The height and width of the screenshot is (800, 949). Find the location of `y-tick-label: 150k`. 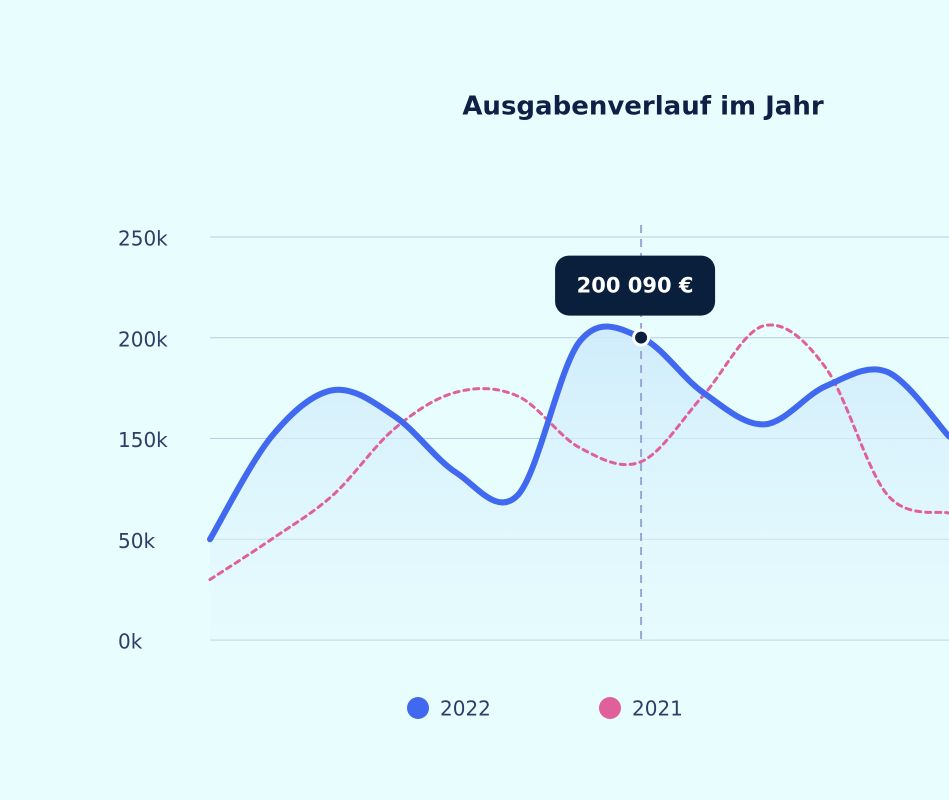

y-tick-label: 150k is located at coordinates (143, 440).